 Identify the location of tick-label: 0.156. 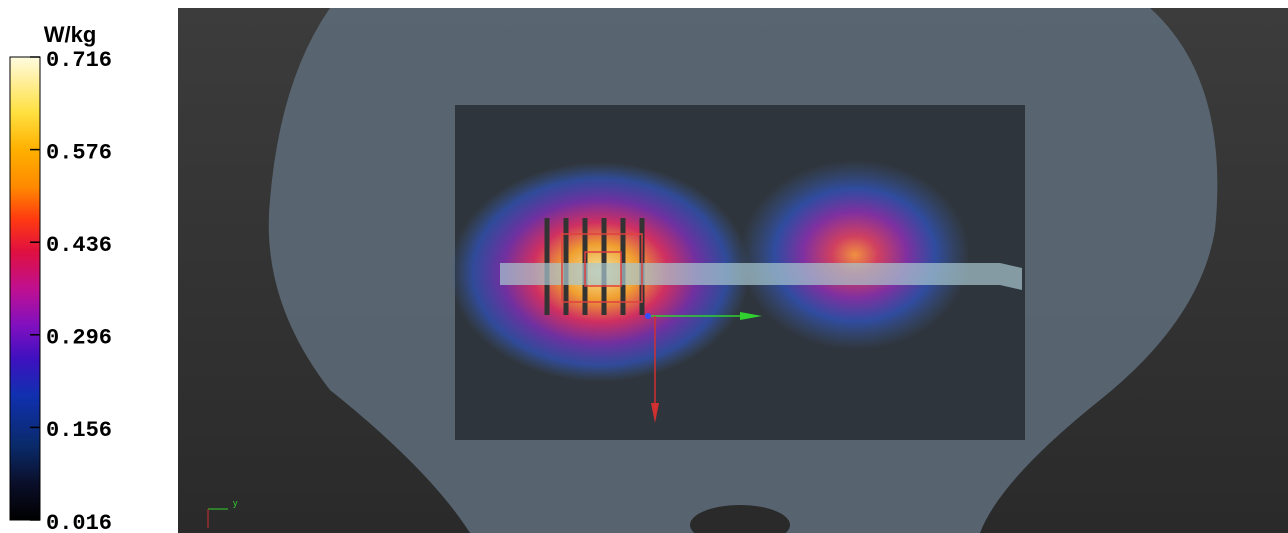
(79, 430).